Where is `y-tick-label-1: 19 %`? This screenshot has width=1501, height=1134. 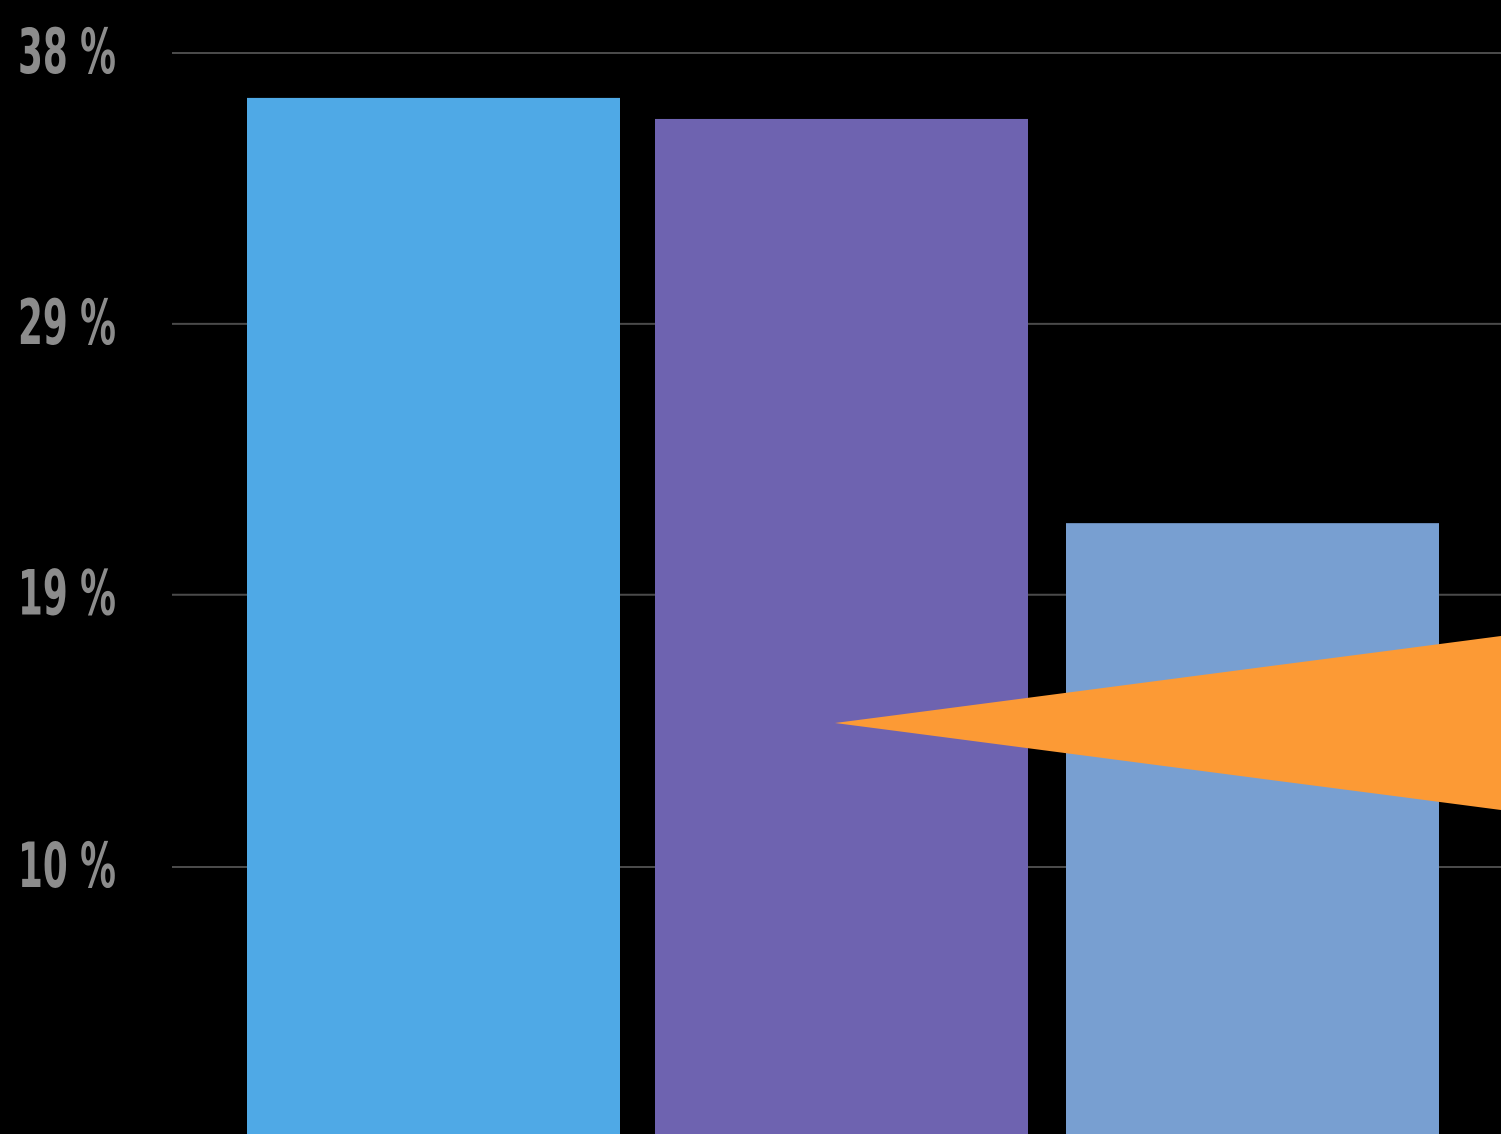
y-tick-label-1: 19 % is located at coordinates (67, 593).